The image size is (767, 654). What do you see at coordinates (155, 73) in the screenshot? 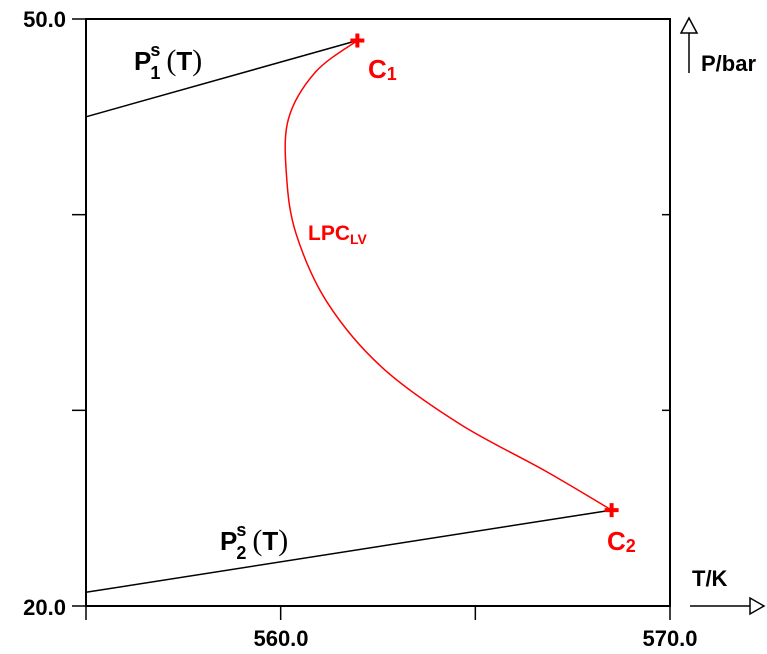
I see `label-p1-sub: 1` at bounding box center [155, 73].